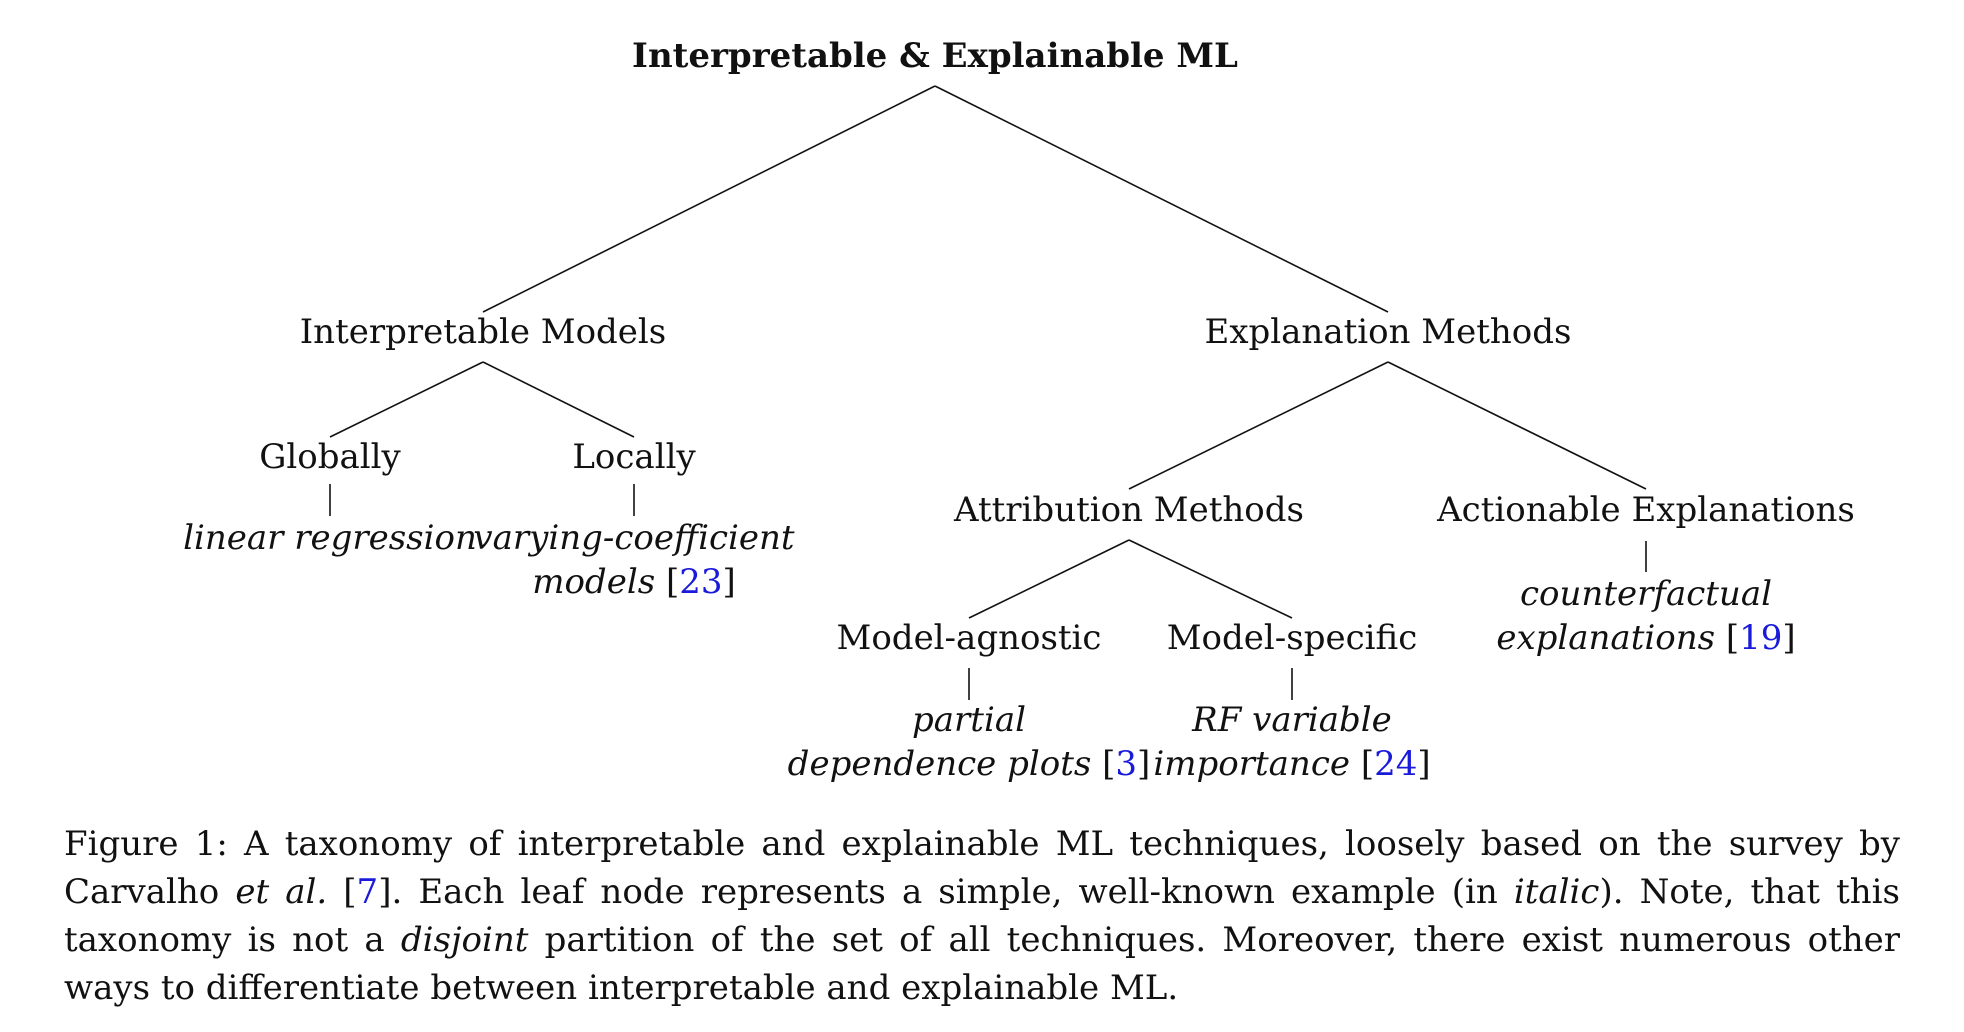 The width and height of the screenshot is (1964, 1032). Describe the element at coordinates (634, 457) in the screenshot. I see `node-locally: Locally` at that location.